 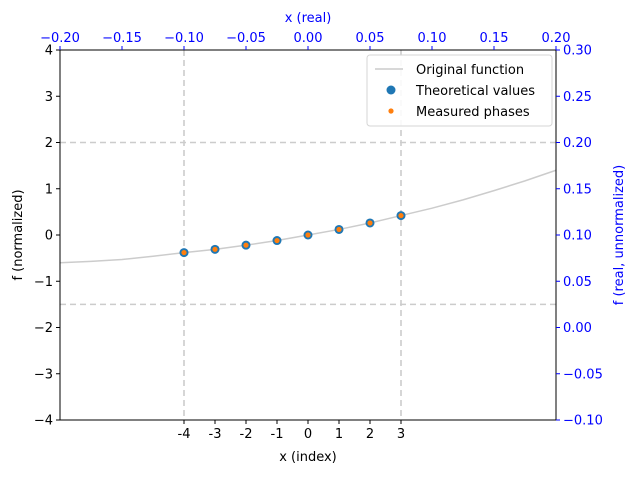 I want to click on legend-frame, so click(x=459, y=90).